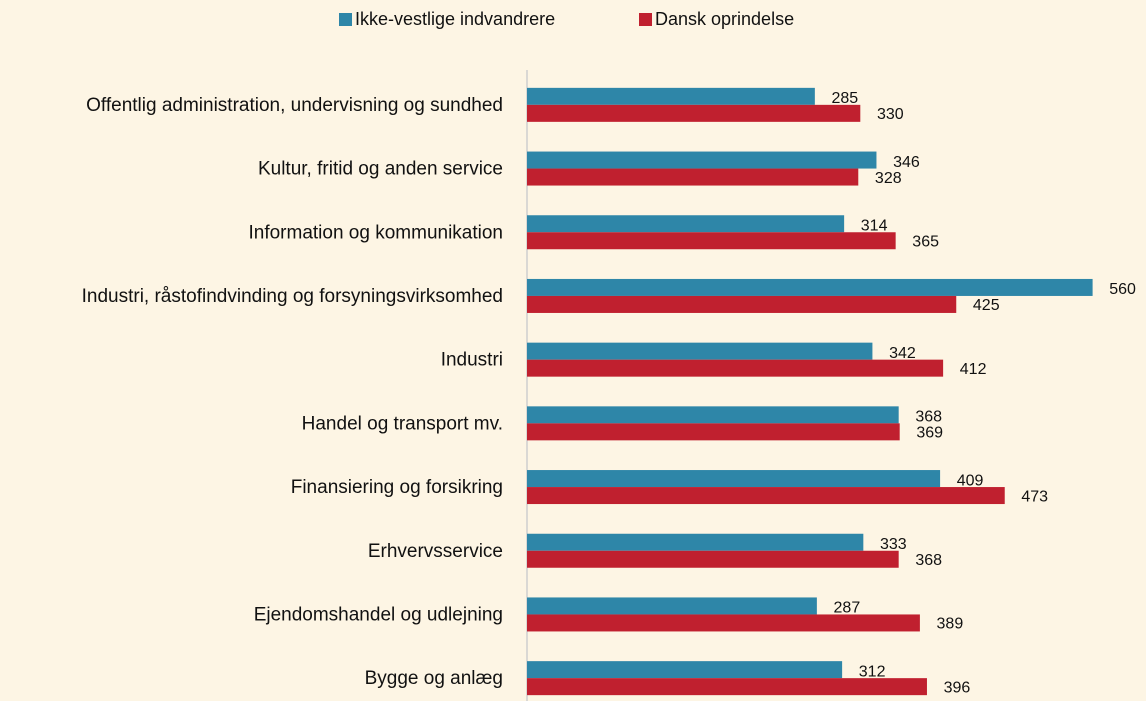 The image size is (1146, 701). Describe the element at coordinates (906, 162) in the screenshot. I see `value-label: 346` at that location.